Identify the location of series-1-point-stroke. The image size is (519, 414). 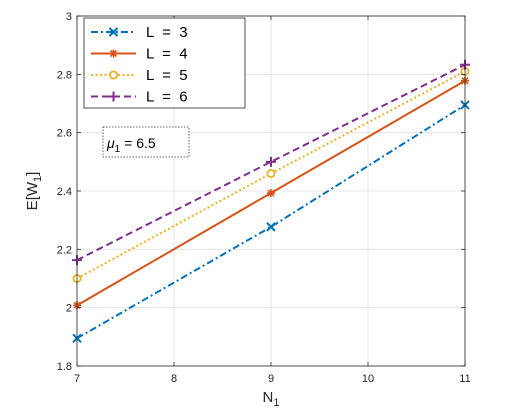
(271, 227).